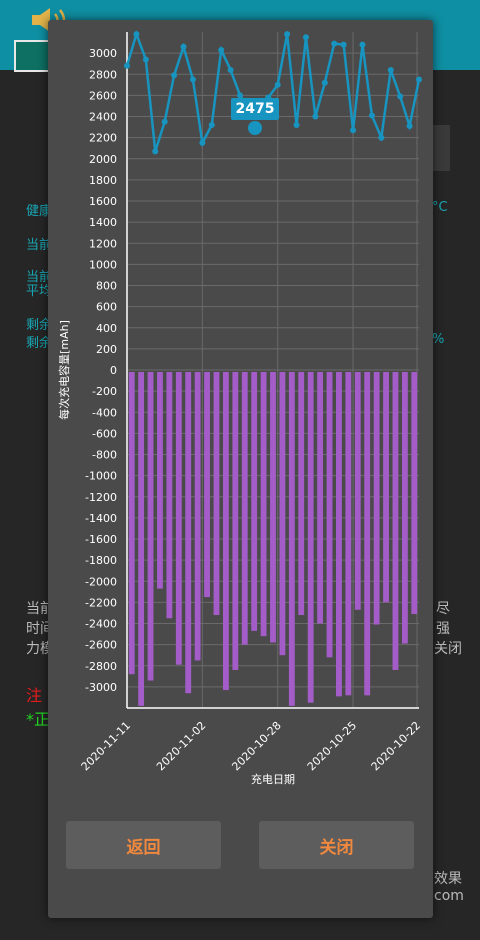 The width and height of the screenshot is (480, 940). I want to click on y-tick-label: 2000, so click(103, 159).